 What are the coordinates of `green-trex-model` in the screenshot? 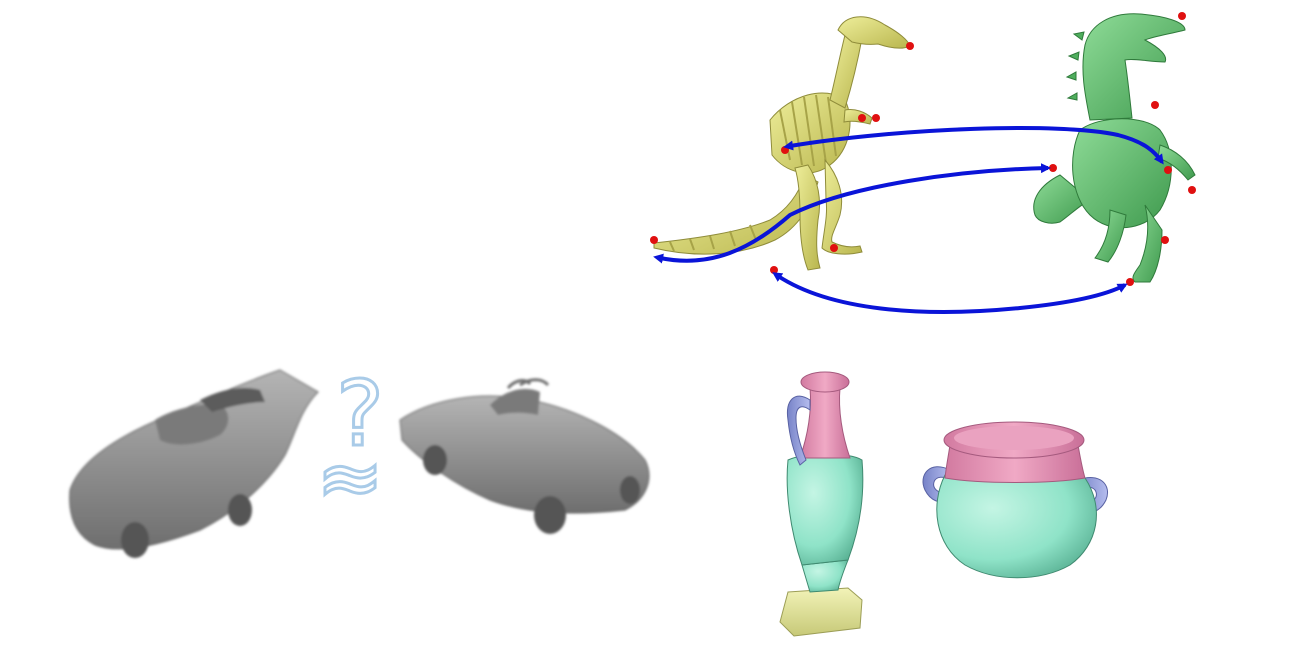 It's located at (1114, 148).